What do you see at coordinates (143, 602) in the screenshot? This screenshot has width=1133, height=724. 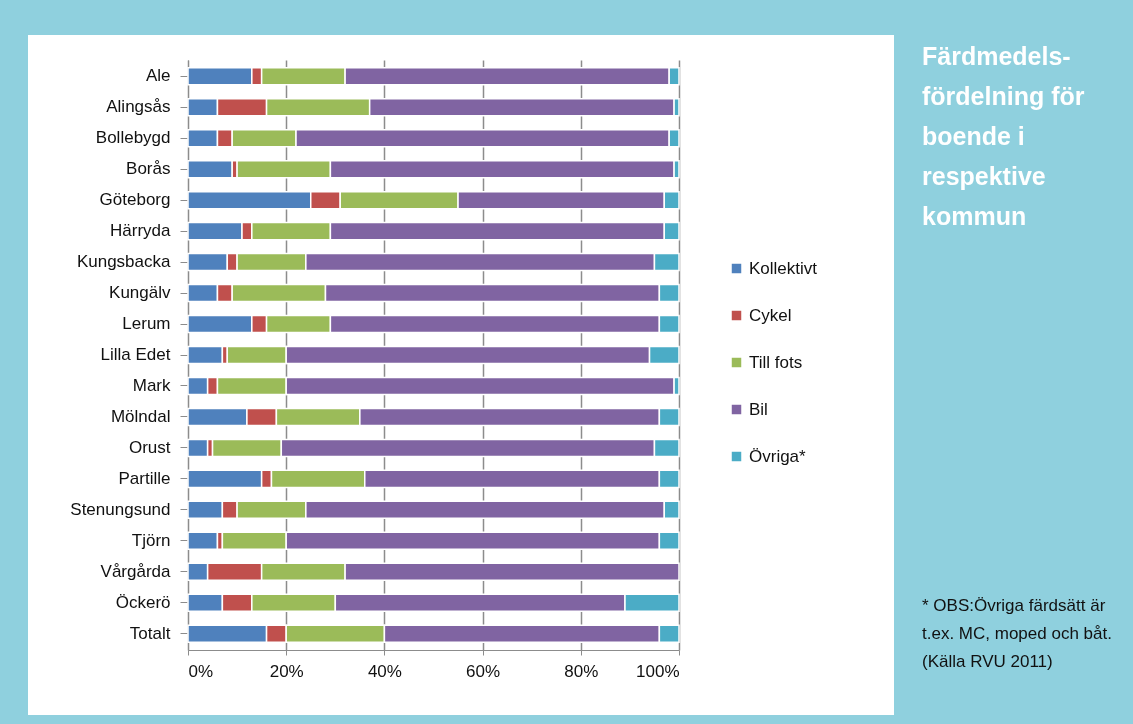 I see `y-tick-label: Öckerö` at bounding box center [143, 602].